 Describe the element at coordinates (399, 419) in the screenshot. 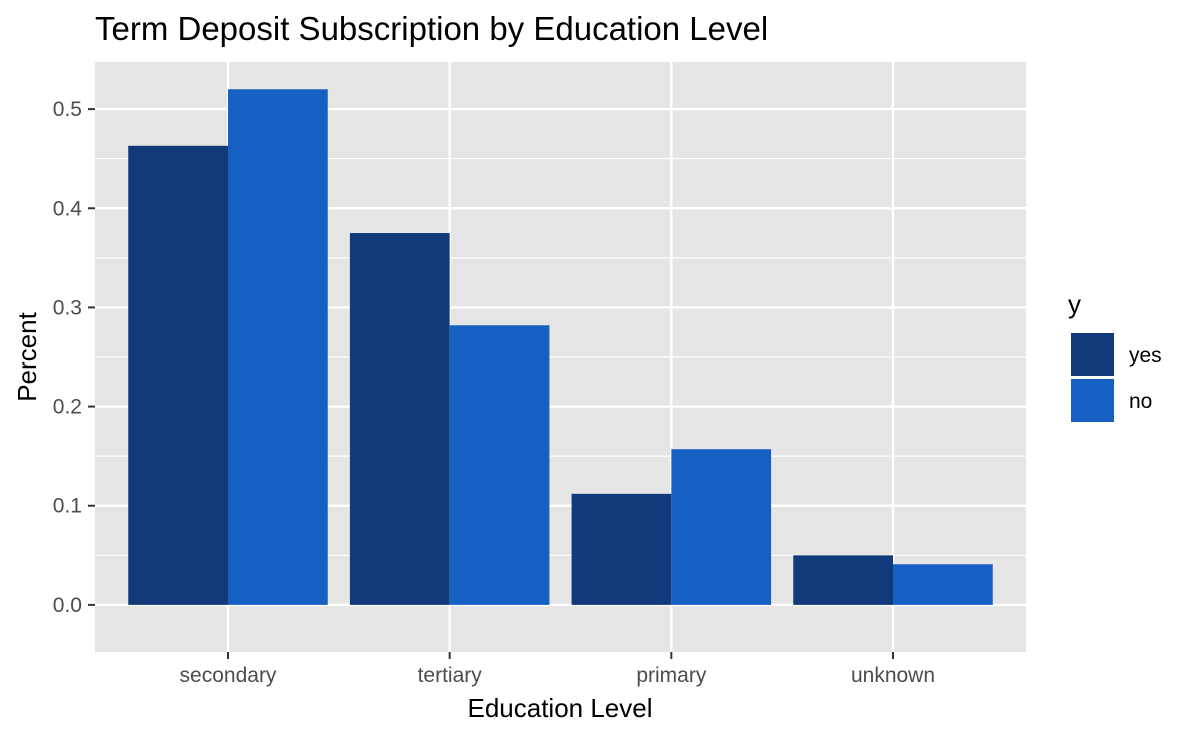

I see `bar-yes-tertiary` at that location.